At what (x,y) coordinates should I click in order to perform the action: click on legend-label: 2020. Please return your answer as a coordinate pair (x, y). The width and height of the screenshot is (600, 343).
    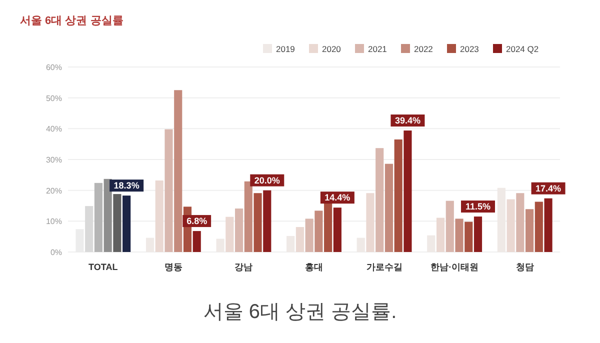
    Looking at the image, I should click on (332, 49).